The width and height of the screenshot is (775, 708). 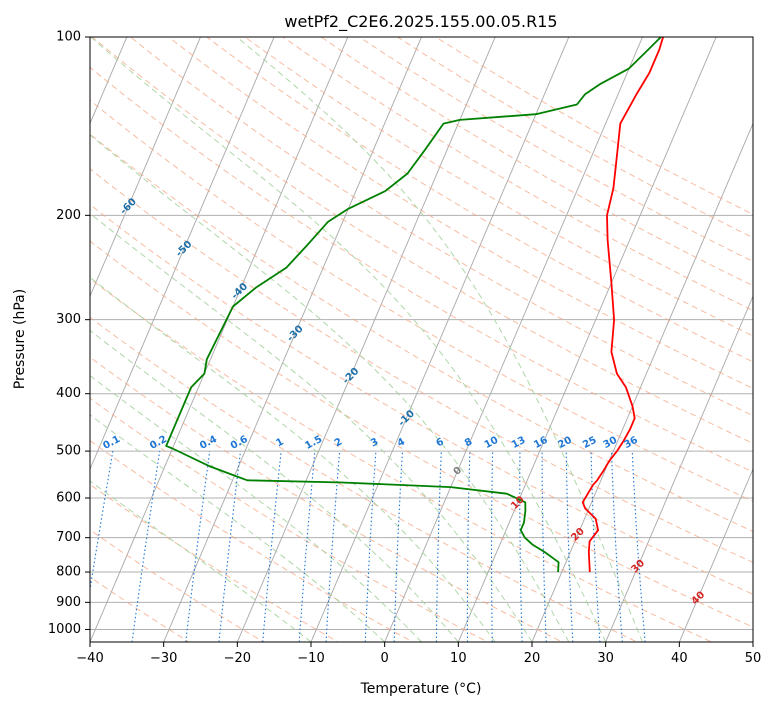 What do you see at coordinates (239, 443) in the screenshot?
I see `mixing-ratio-label: 0.6` at bounding box center [239, 443].